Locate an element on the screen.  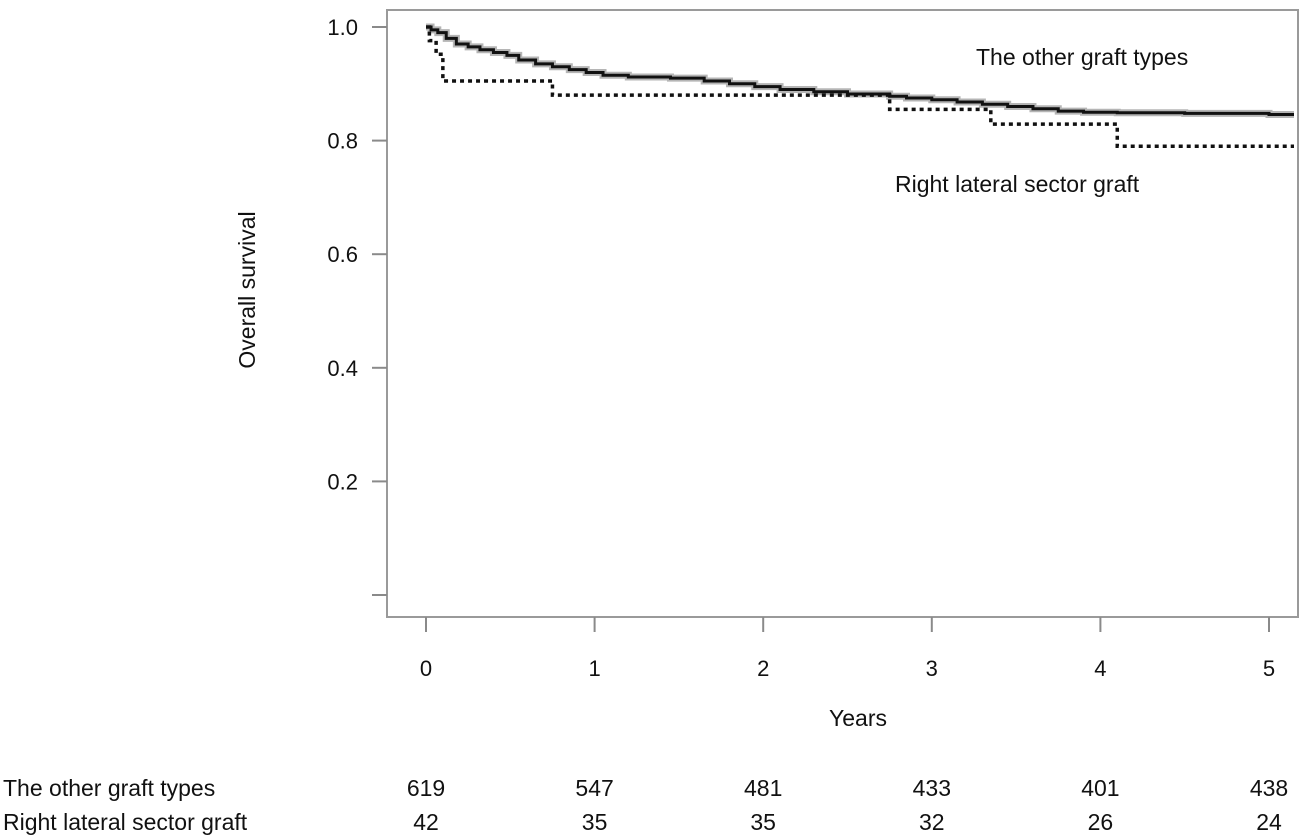
risk-row-label-other: The other graft types is located at coordinates (109, 788).